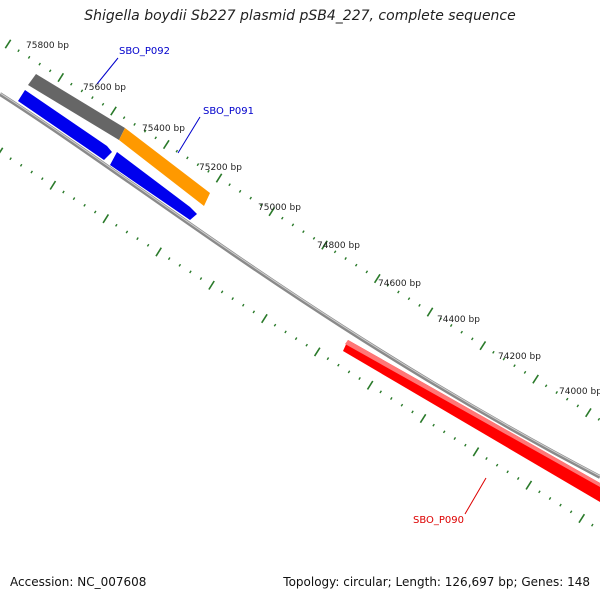 Image resolution: width=600 pixels, height=600 pixels. I want to click on feature-blue-p091, so click(153, 186).